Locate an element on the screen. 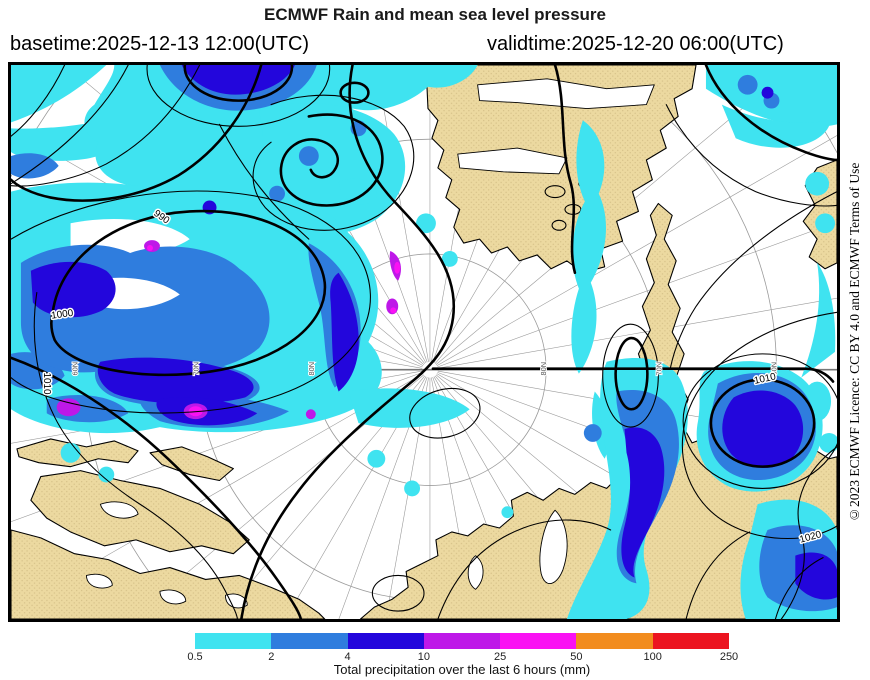  page-title: ECMWF Rain and mean sea level pressure is located at coordinates (434, 14).